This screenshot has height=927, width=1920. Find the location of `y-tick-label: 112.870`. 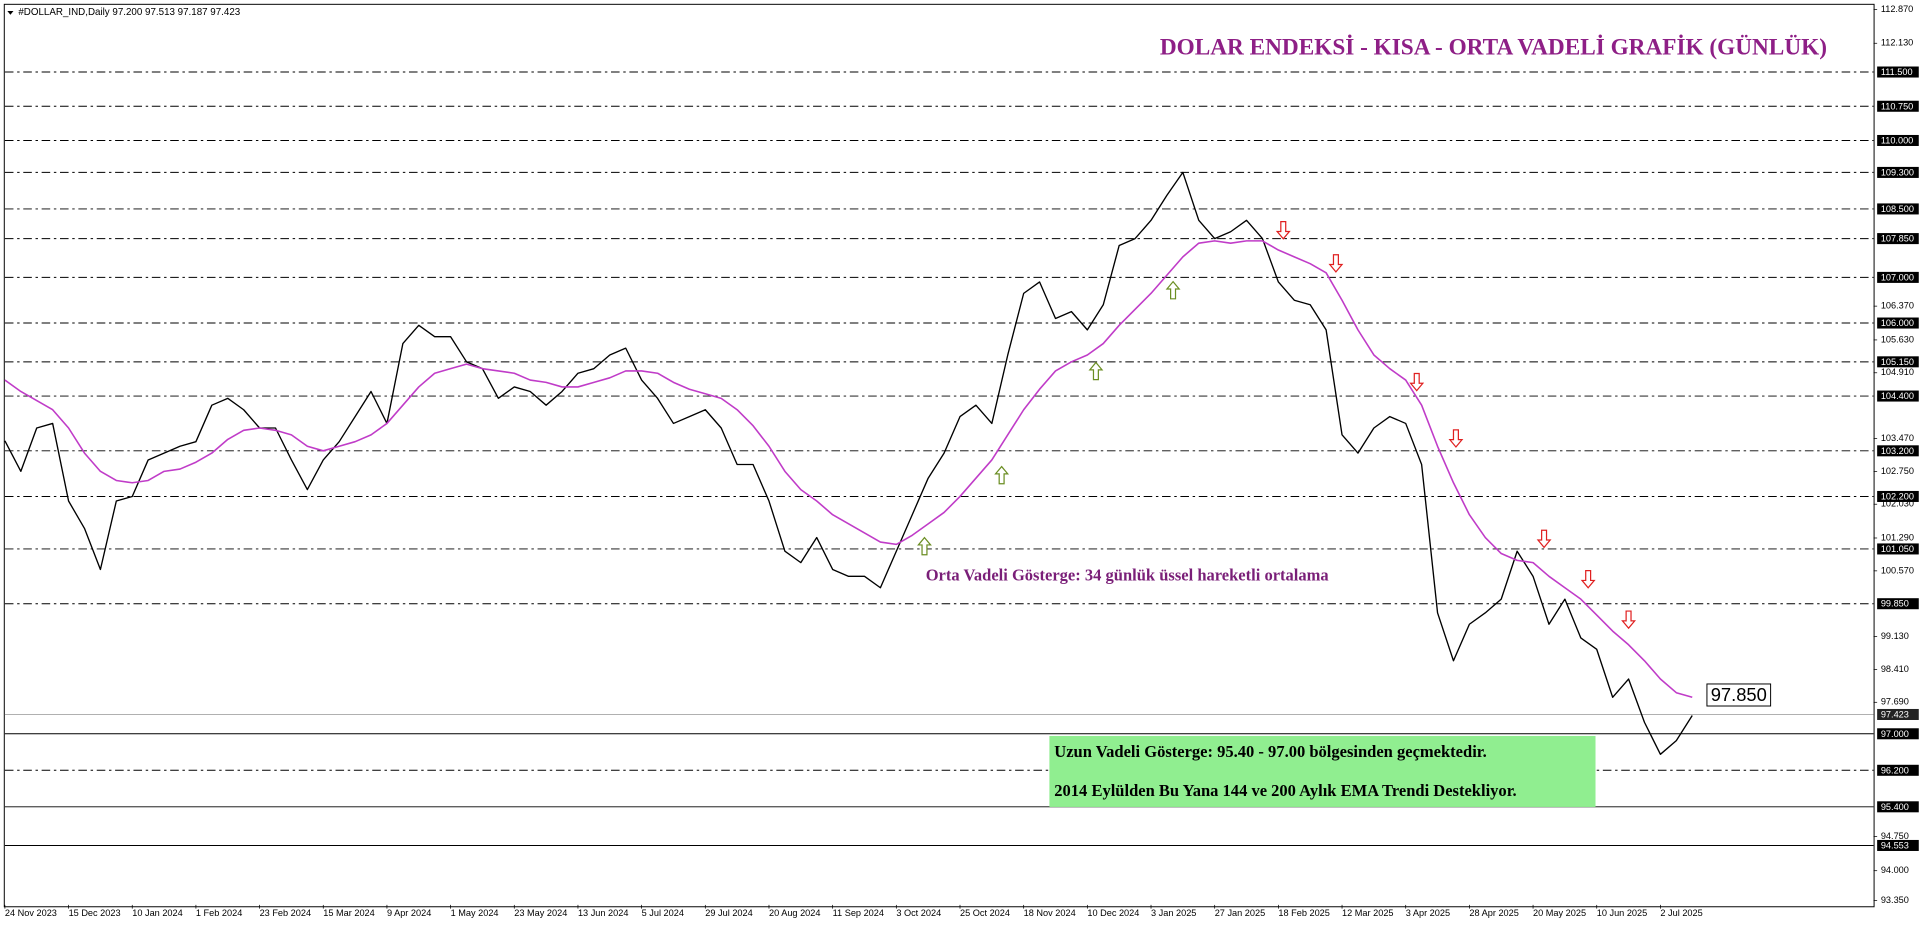

y-tick-label: 112.870 is located at coordinates (1897, 9).